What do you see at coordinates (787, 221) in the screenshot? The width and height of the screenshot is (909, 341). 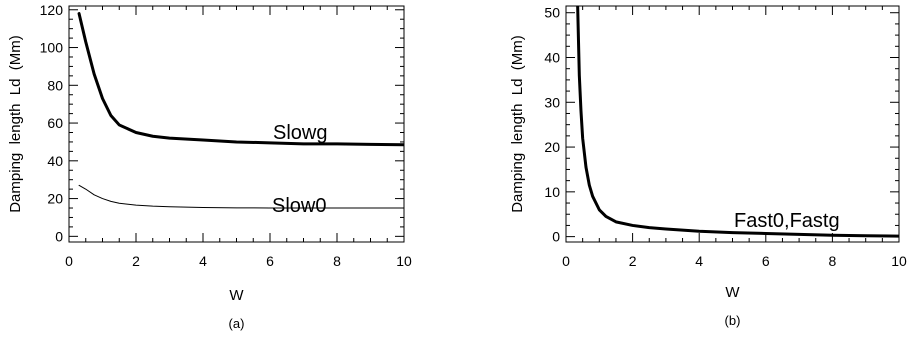 I see `series-label: Fast0,Fastg` at bounding box center [787, 221].